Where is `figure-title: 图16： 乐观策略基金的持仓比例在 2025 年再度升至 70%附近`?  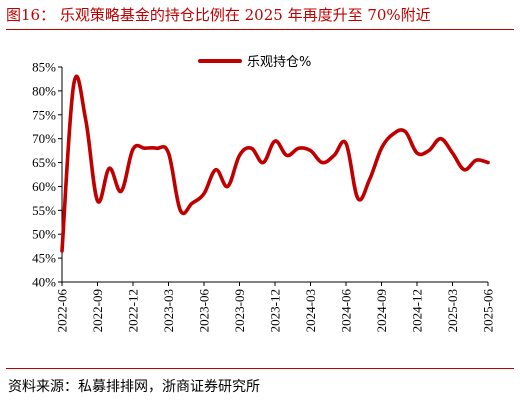 figure-title: 图16： 乐观策略基金的持仓比例在 2025 年再度升至 70%附近 is located at coordinates (218, 15).